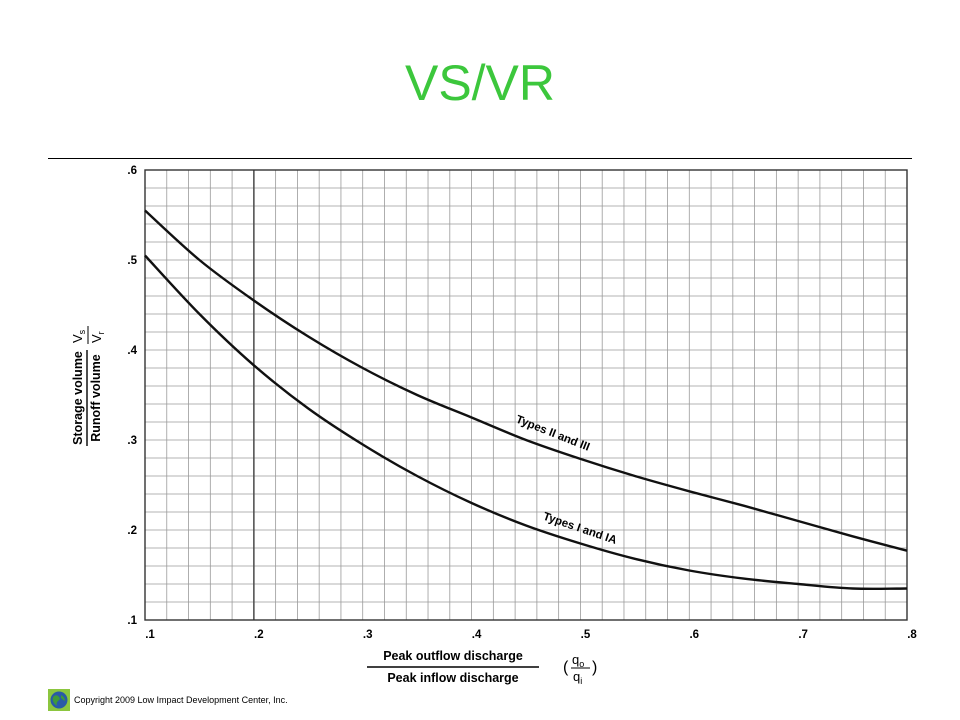  Describe the element at coordinates (912, 635) in the screenshot. I see `x-tick-label: .8` at that location.